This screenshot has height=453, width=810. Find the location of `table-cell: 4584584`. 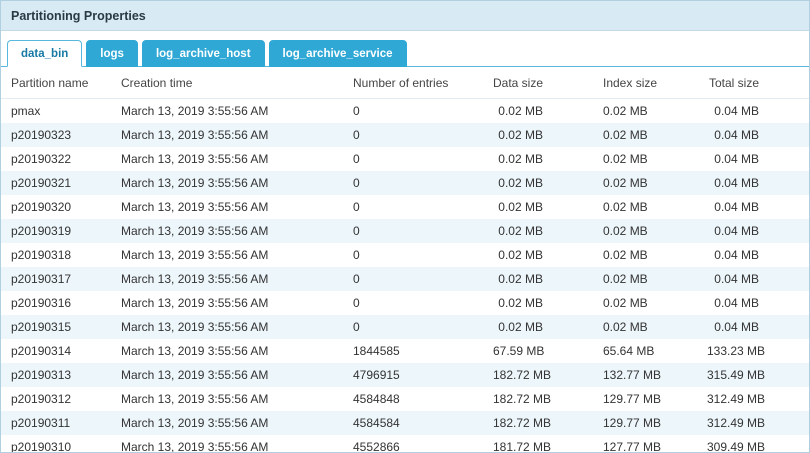

table-cell: 4584584 is located at coordinates (376, 423).